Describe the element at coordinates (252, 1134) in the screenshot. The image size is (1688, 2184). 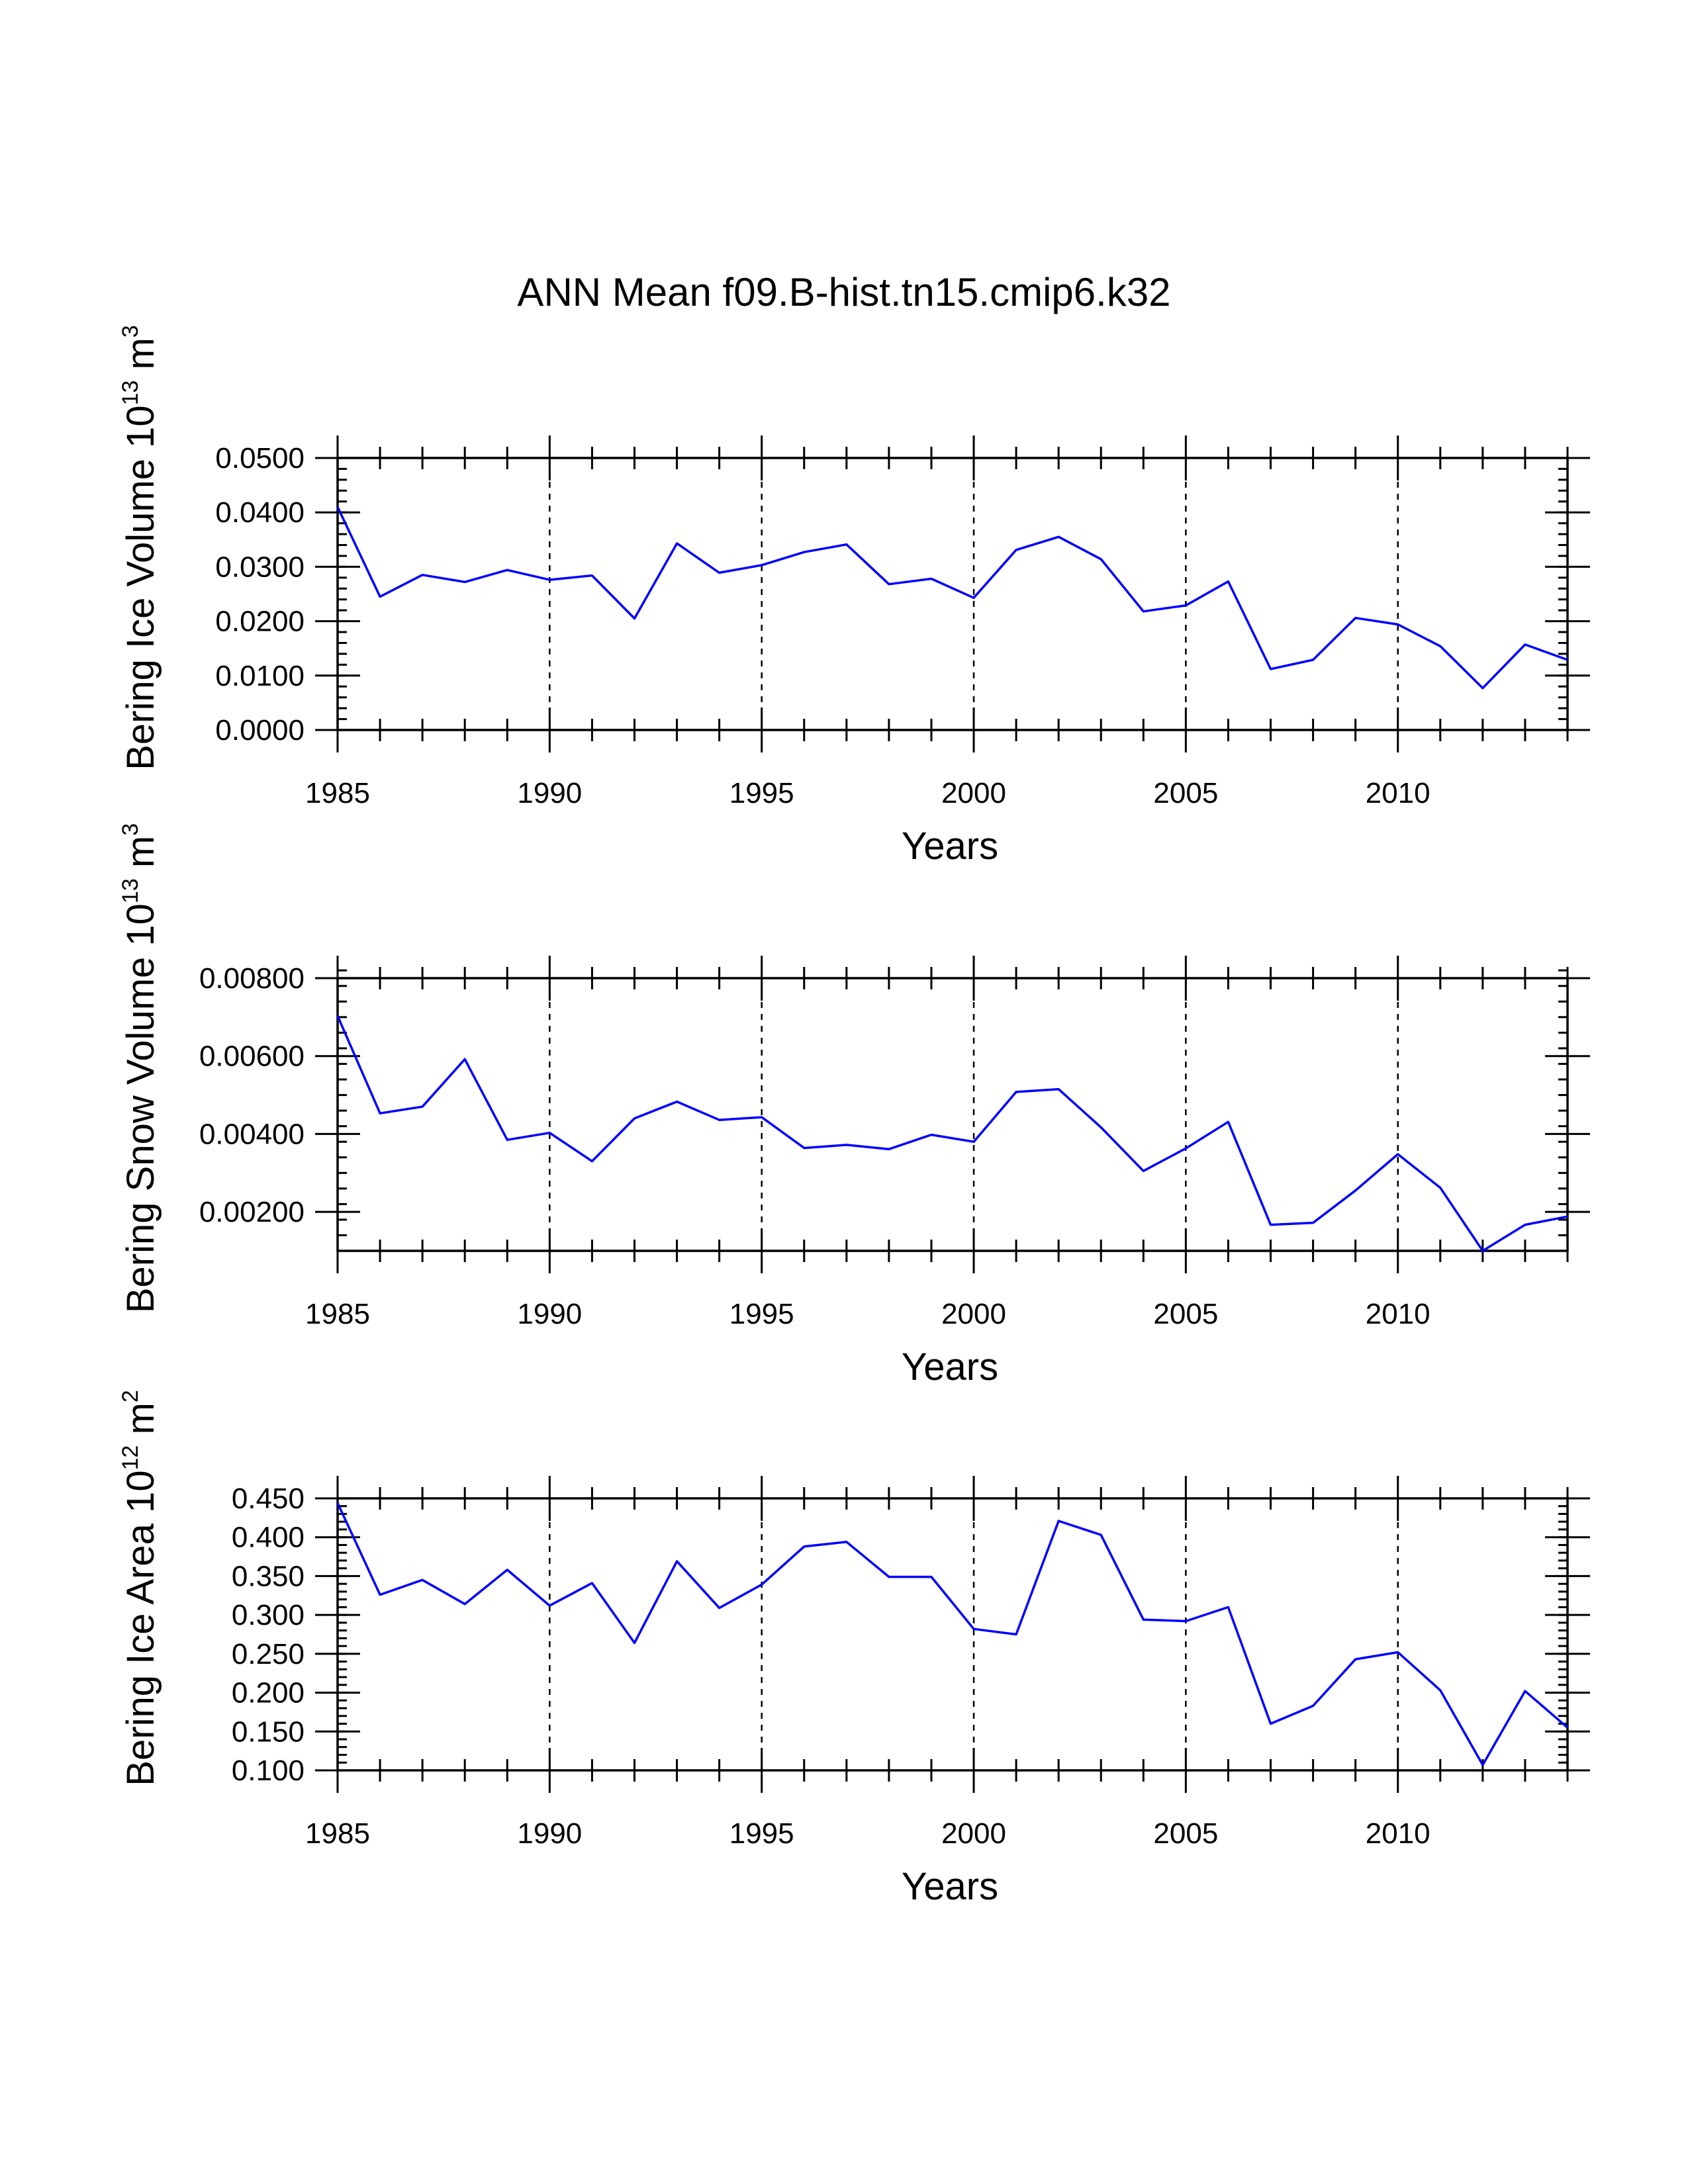
I see `y-tick-label: 0.00400` at that location.